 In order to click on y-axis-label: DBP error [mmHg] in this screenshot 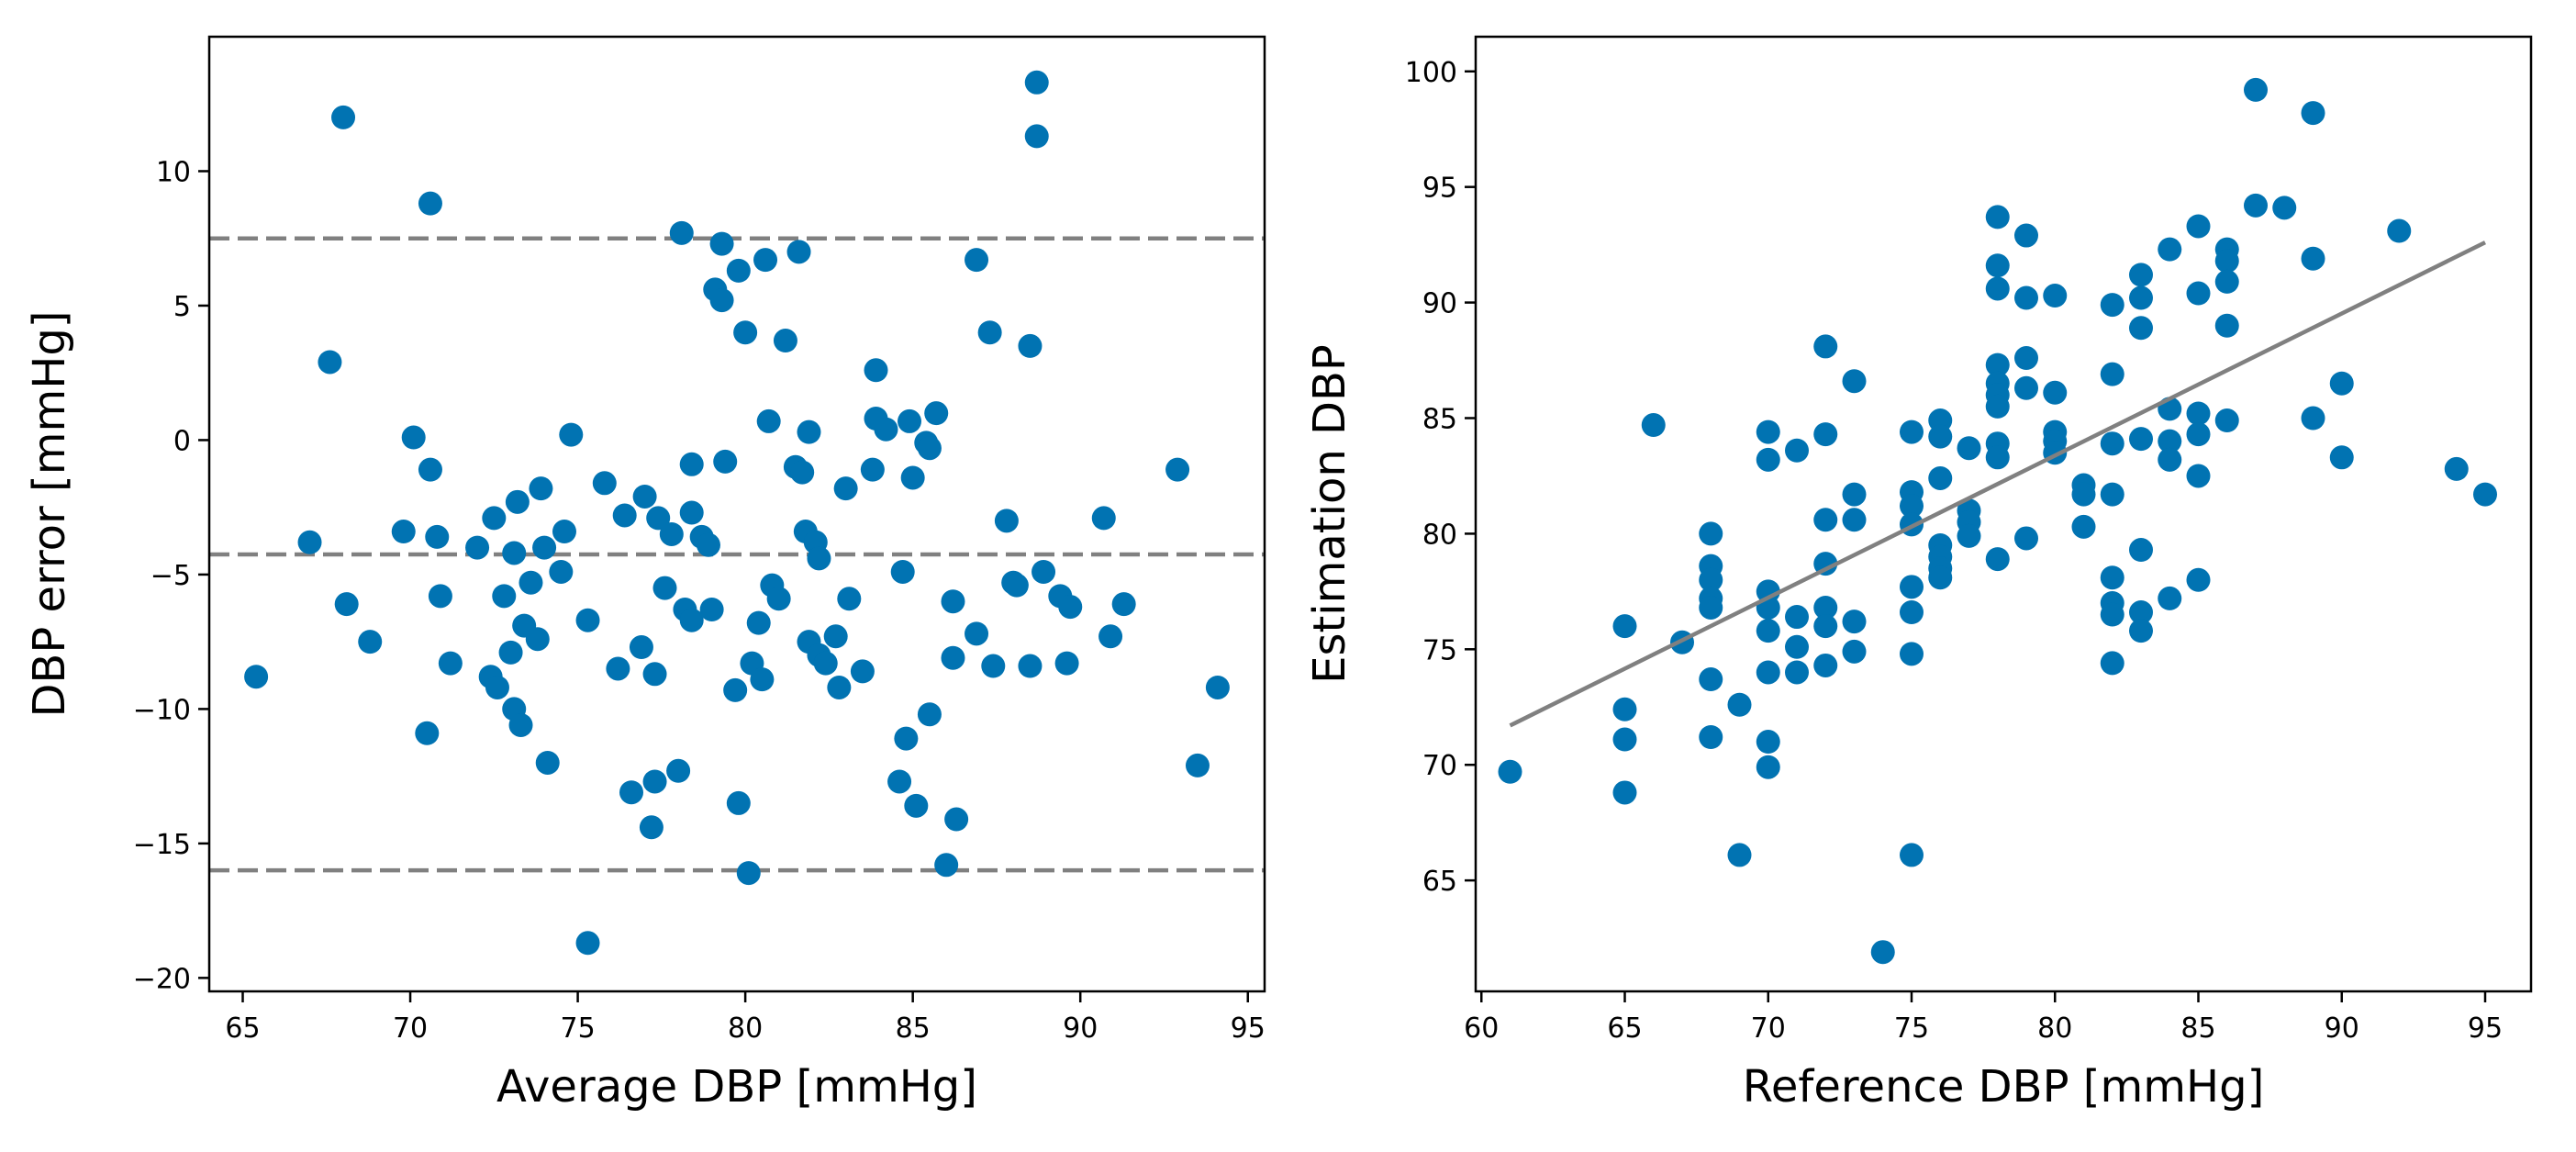, I will do `click(49, 514)`.